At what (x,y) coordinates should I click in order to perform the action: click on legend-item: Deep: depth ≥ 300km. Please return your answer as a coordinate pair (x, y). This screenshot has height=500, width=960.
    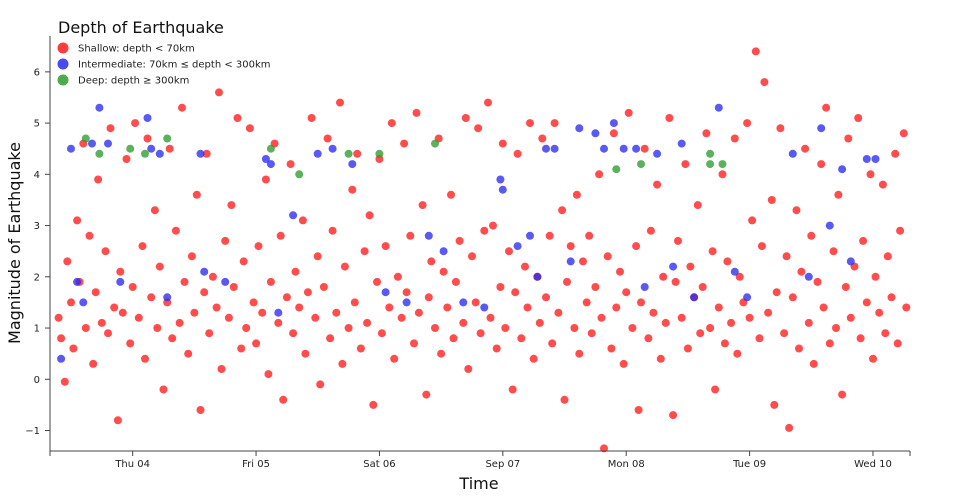
    Looking at the image, I should click on (123, 80).